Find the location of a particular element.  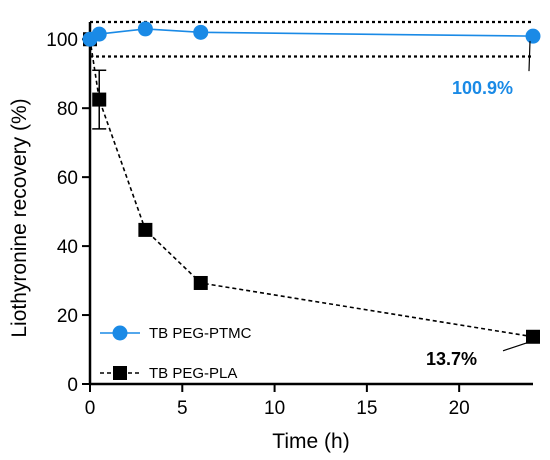

legend-marker-ptmc is located at coordinates (120, 333).